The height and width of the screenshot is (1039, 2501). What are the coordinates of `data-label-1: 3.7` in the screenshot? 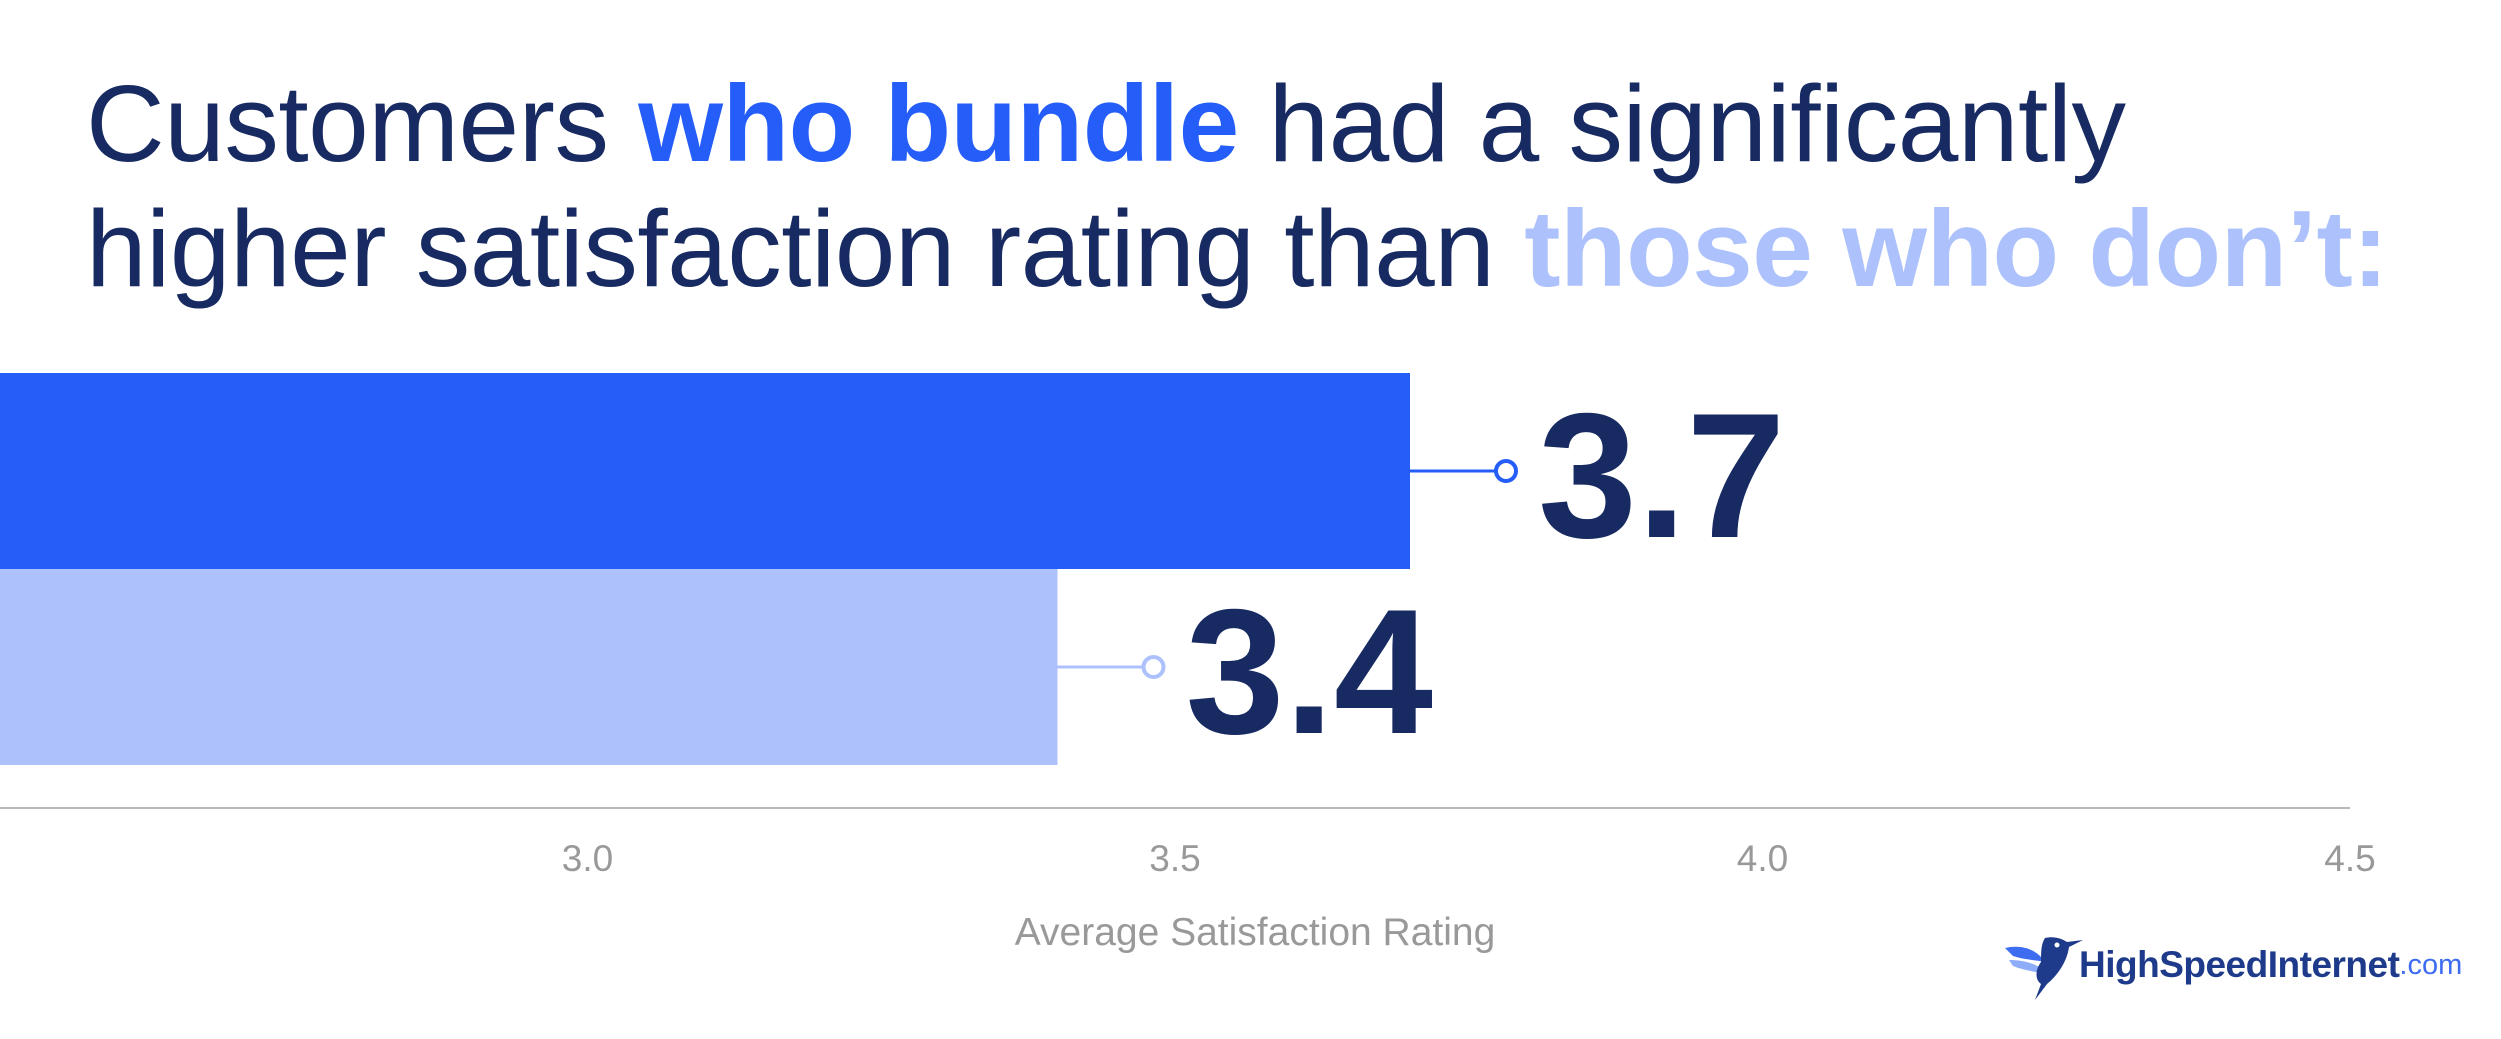 It's located at (1661, 475).